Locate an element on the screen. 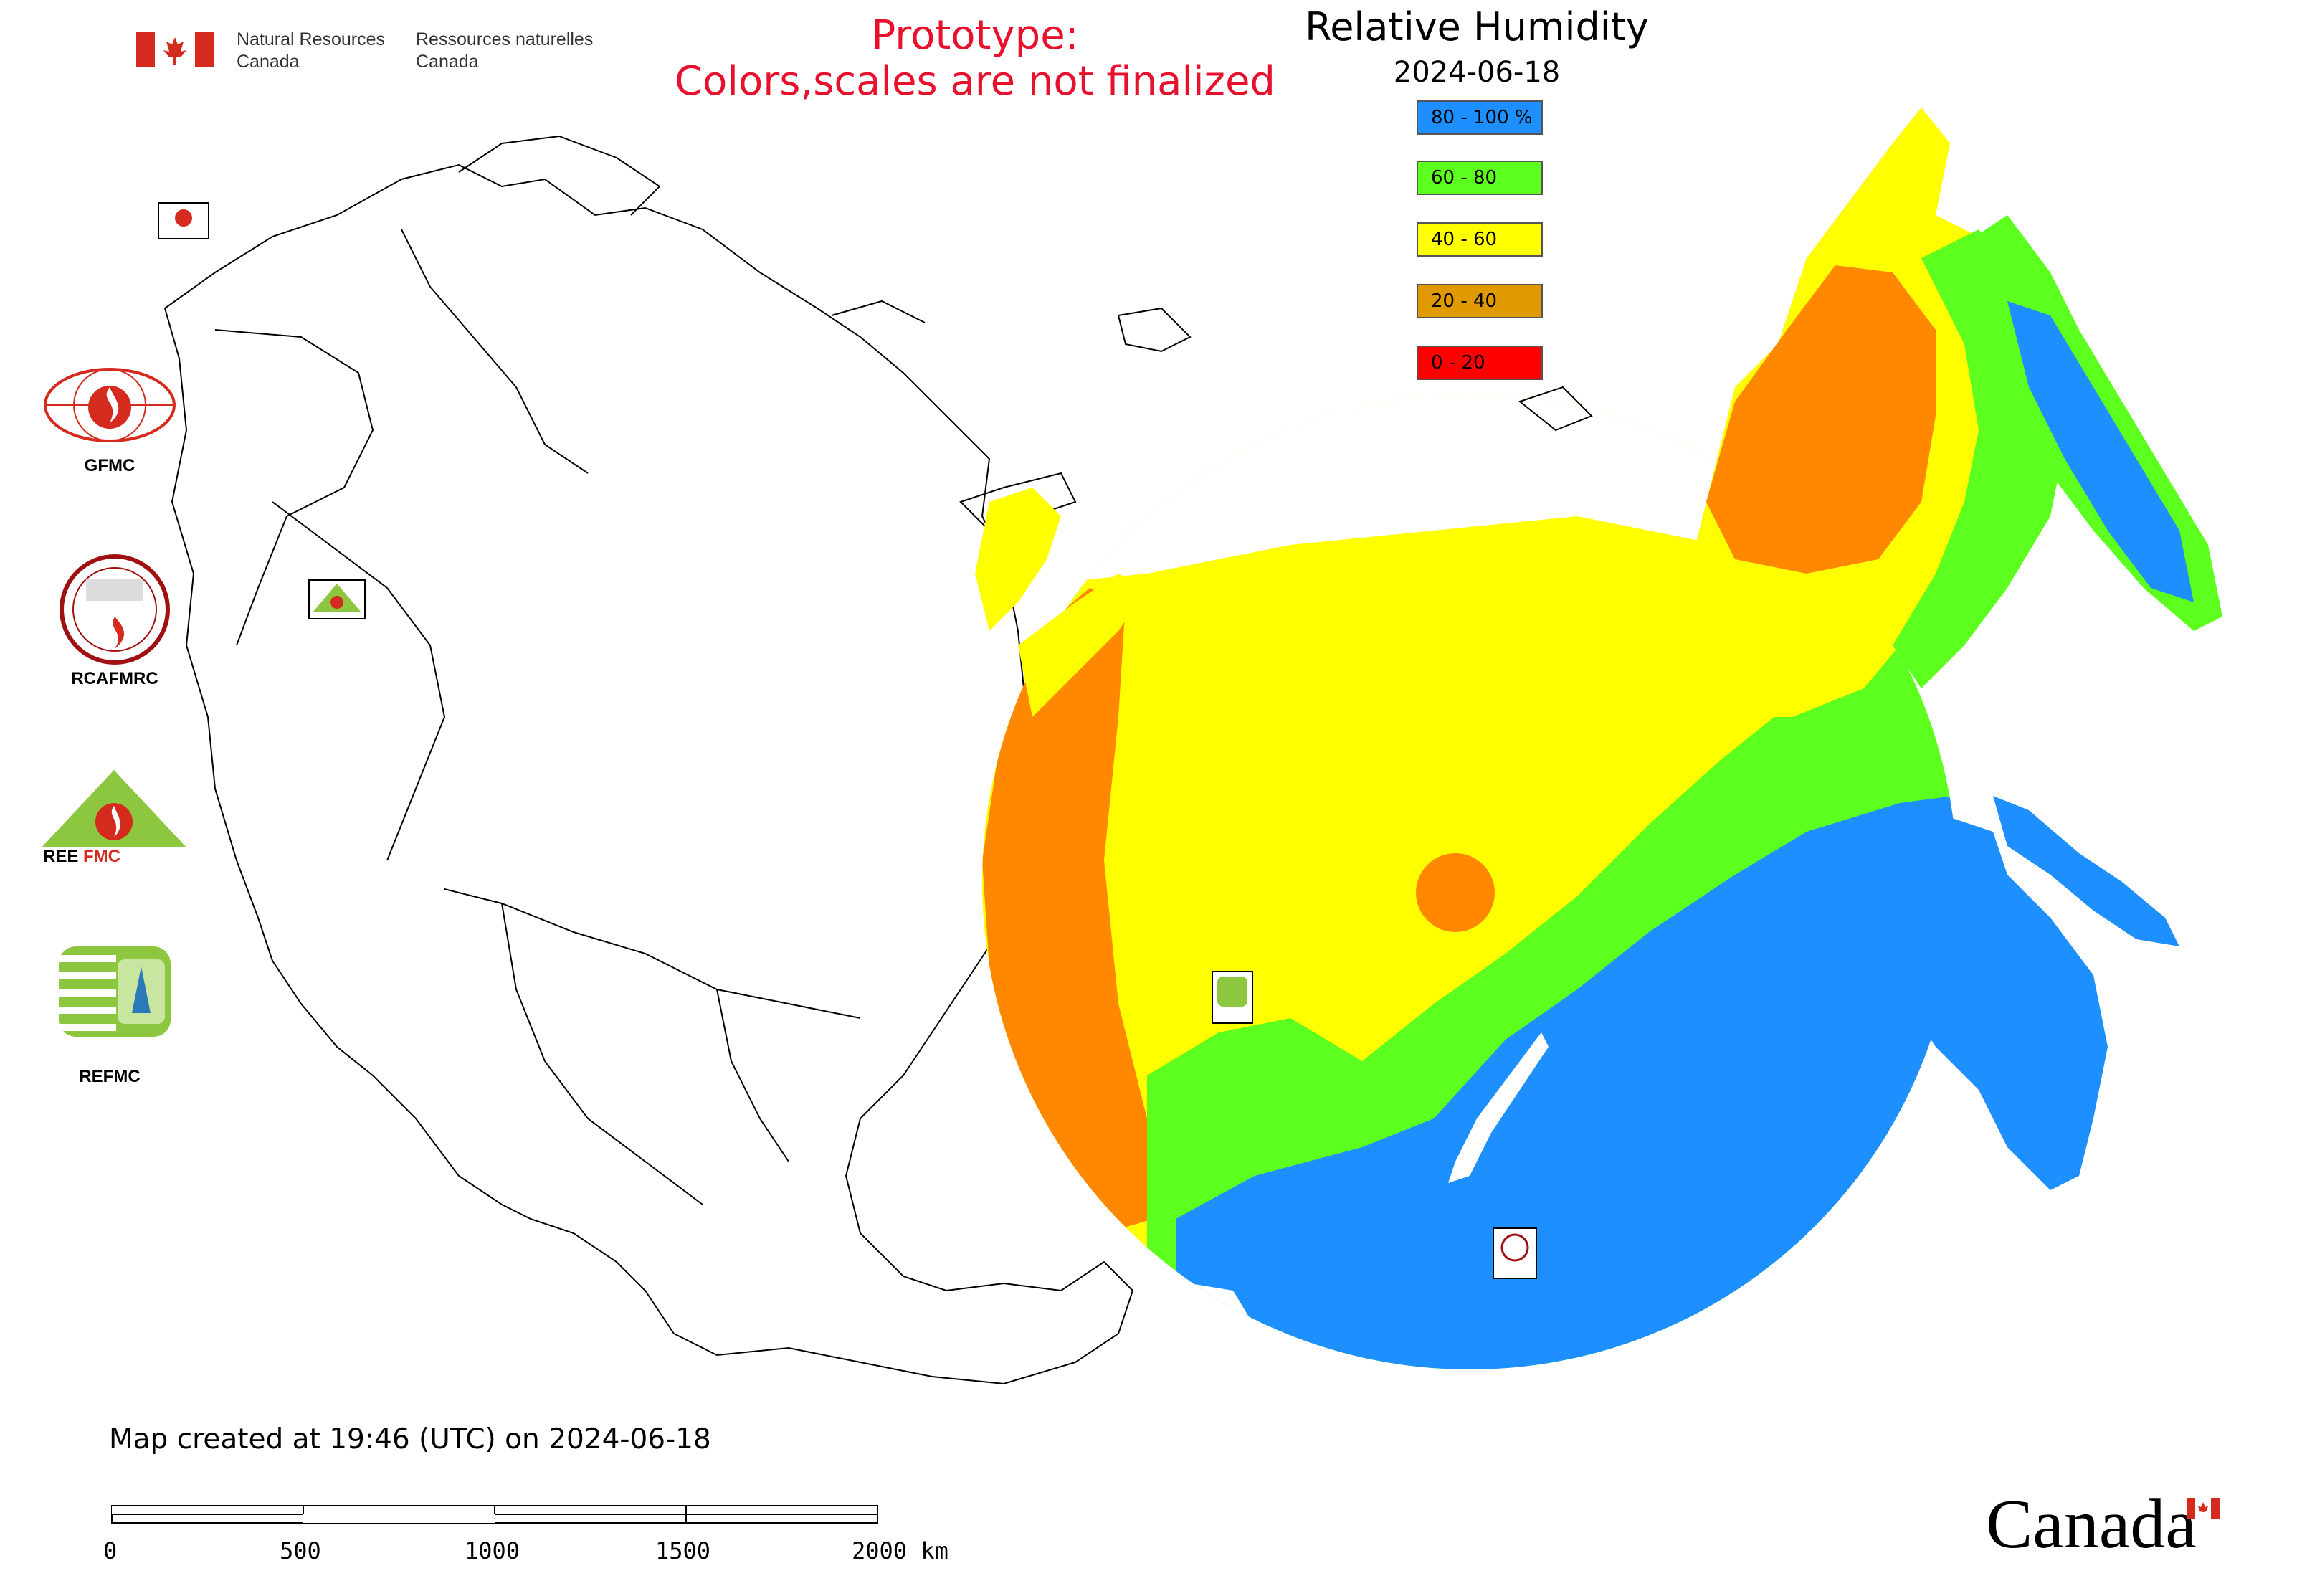 This screenshot has width=2302, height=1596. org-fr-line1: Ressources naturelles is located at coordinates (505, 39).